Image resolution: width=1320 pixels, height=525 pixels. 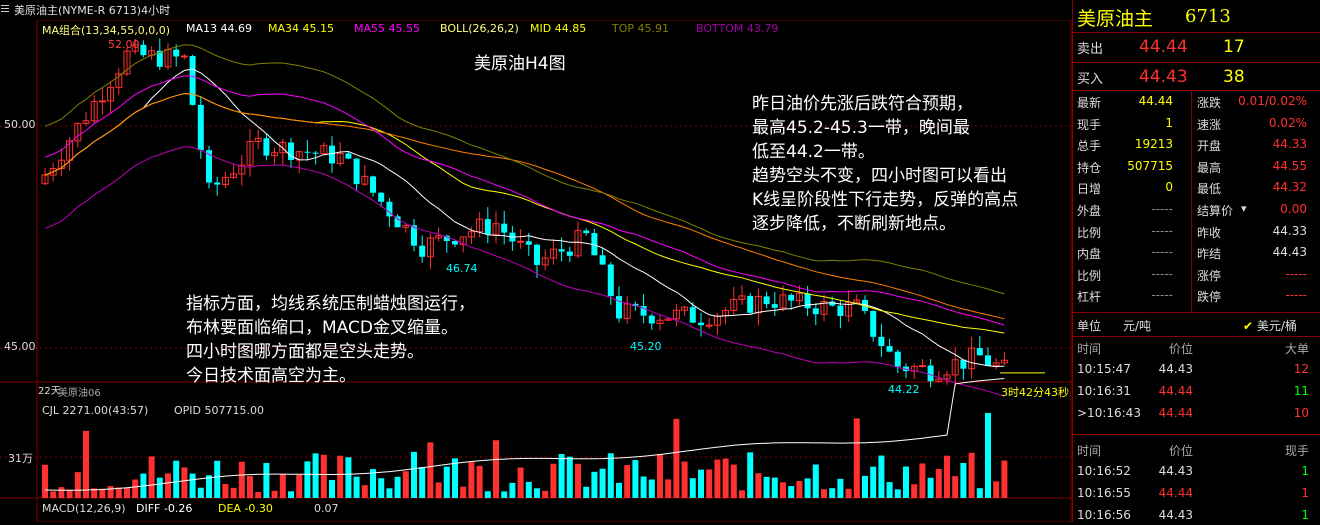 I want to click on unit-alt-option: ✔ 美元/桶, so click(x=1270, y=325).